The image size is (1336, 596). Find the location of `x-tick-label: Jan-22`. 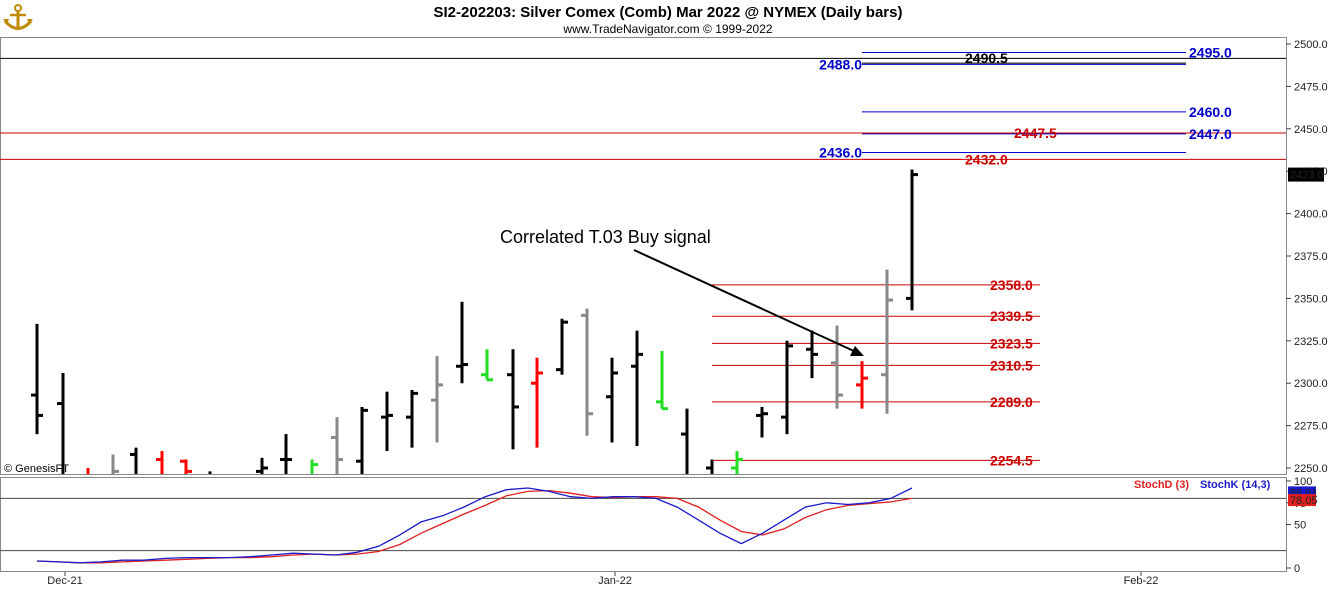

x-tick-label: Jan-22 is located at coordinates (615, 581).